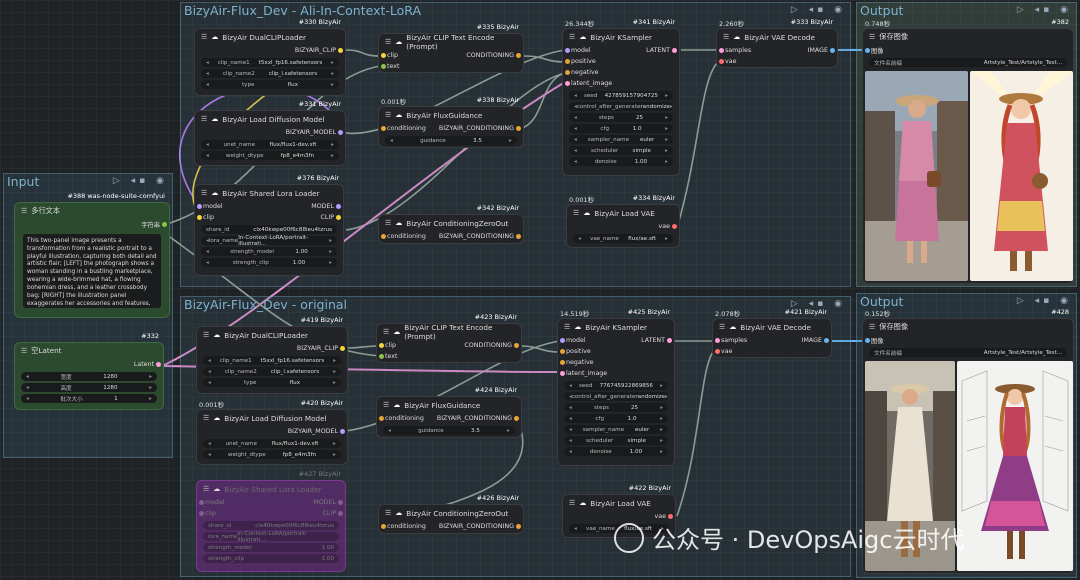 The image size is (1080, 580). Describe the element at coordinates (621, 117) in the screenshot. I see `steps-widget: ◂ steps 25 ▸` at that location.